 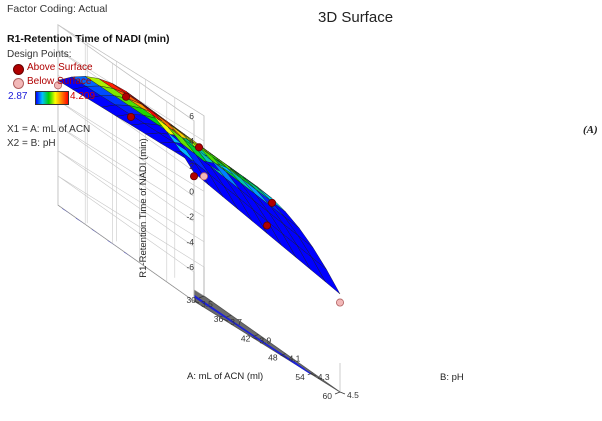 What do you see at coordinates (191, 116) in the screenshot?
I see `z-tick-label: 6` at bounding box center [191, 116].